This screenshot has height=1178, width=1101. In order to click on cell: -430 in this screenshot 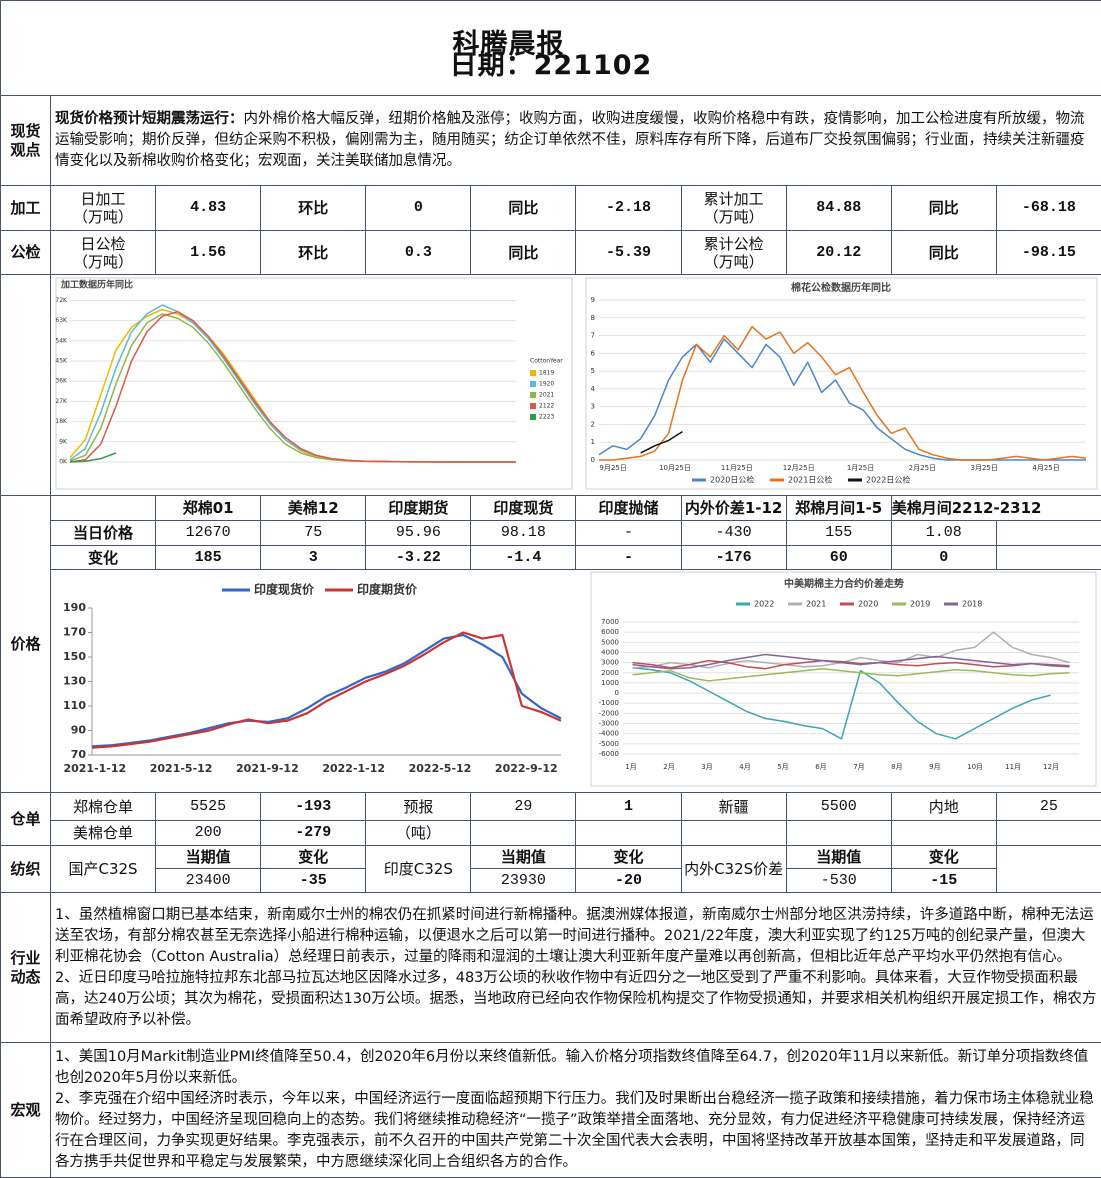, I will do `click(733, 533)`.